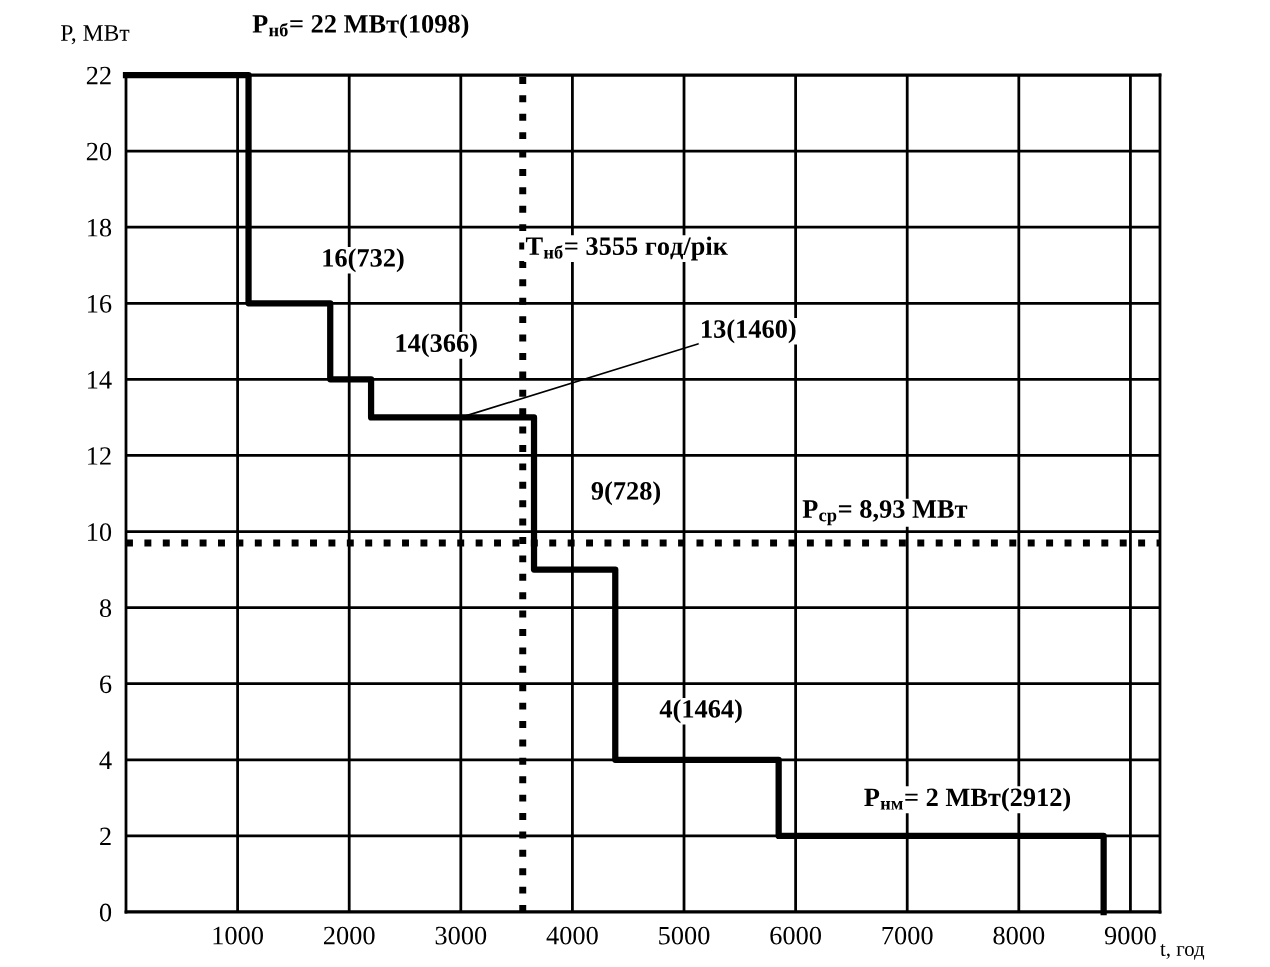 Image resolution: width=1270 pixels, height=967 pixels. I want to click on x-tick-label: 6000, so click(795, 935).